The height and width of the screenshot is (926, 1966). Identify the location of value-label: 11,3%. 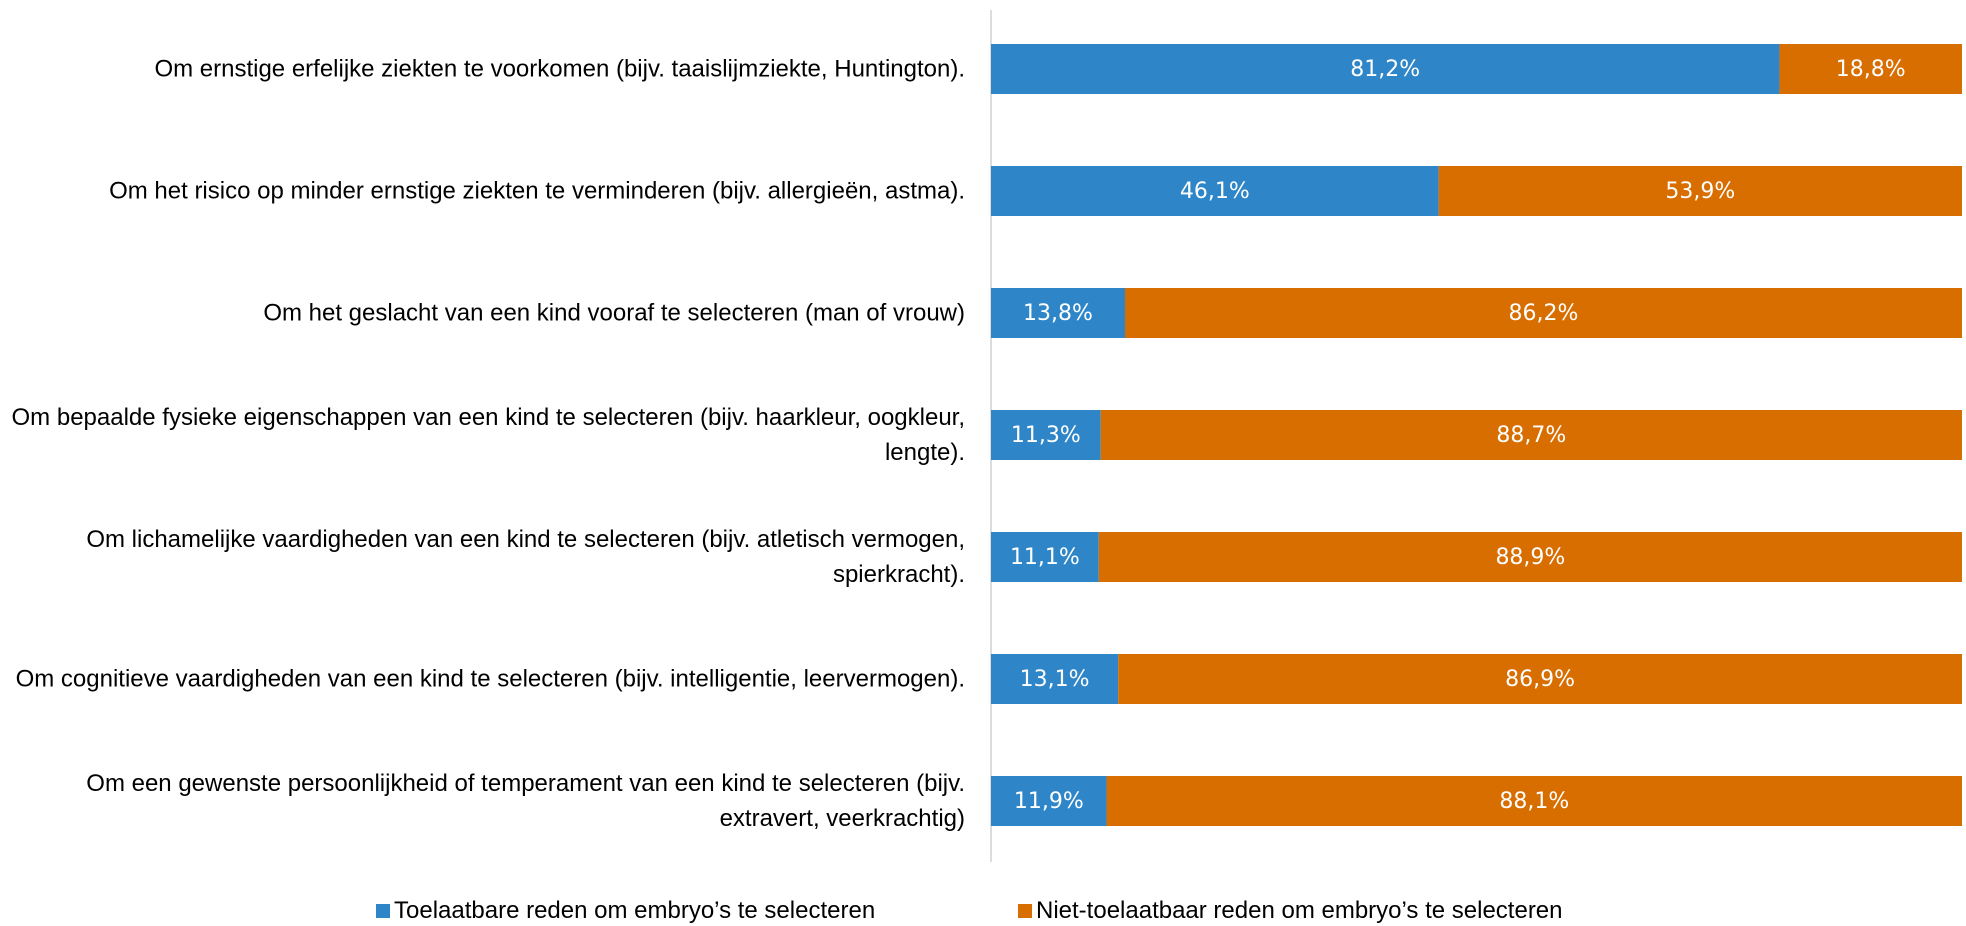
(1046, 435).